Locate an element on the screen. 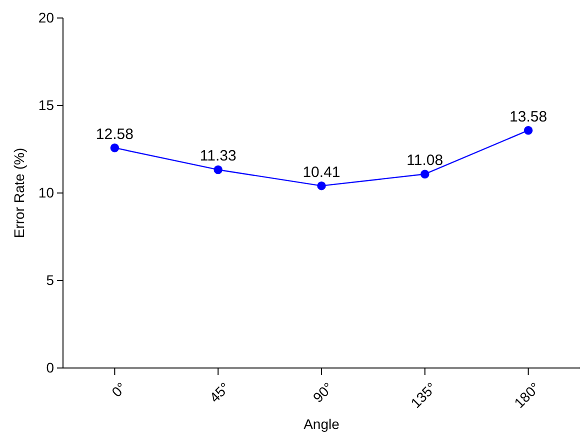 The height and width of the screenshot is (437, 584). data-label: 12.58 is located at coordinates (115, 134).